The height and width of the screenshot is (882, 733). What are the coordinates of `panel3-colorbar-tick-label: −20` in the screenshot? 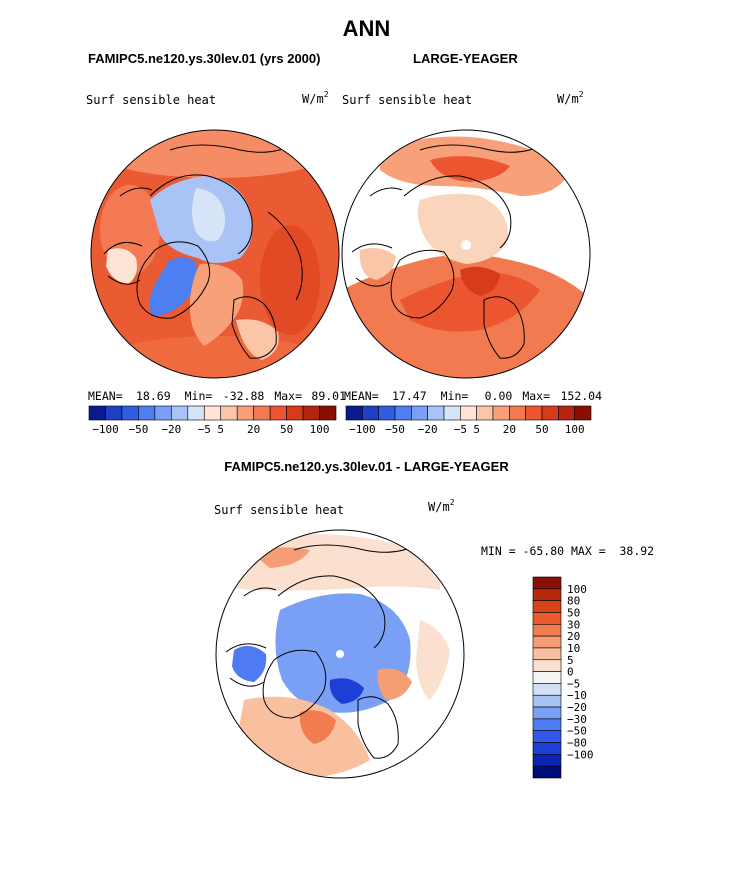 It's located at (577, 707).